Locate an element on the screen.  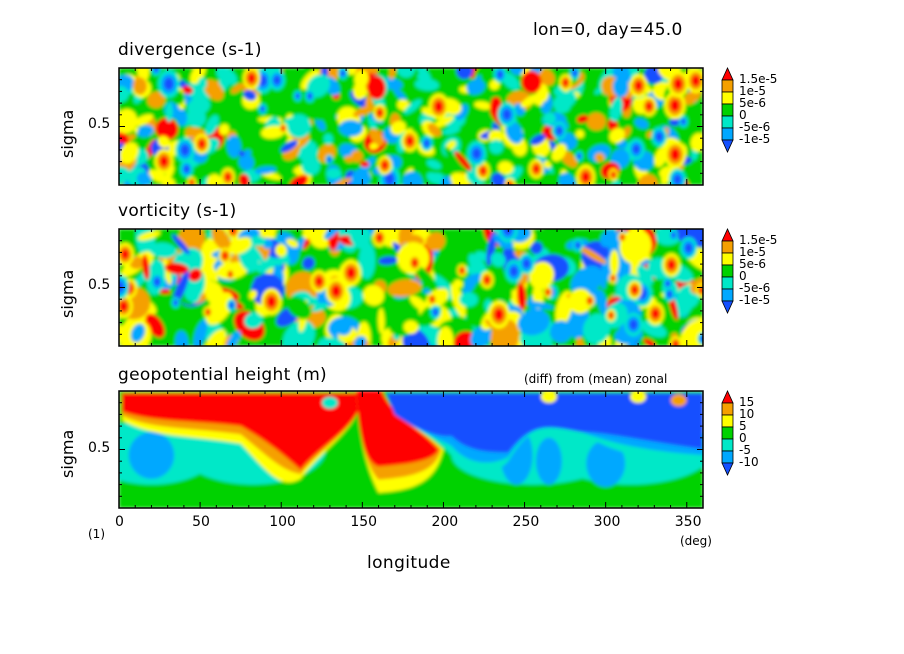
x-tick-label: 100 is located at coordinates (282, 522).